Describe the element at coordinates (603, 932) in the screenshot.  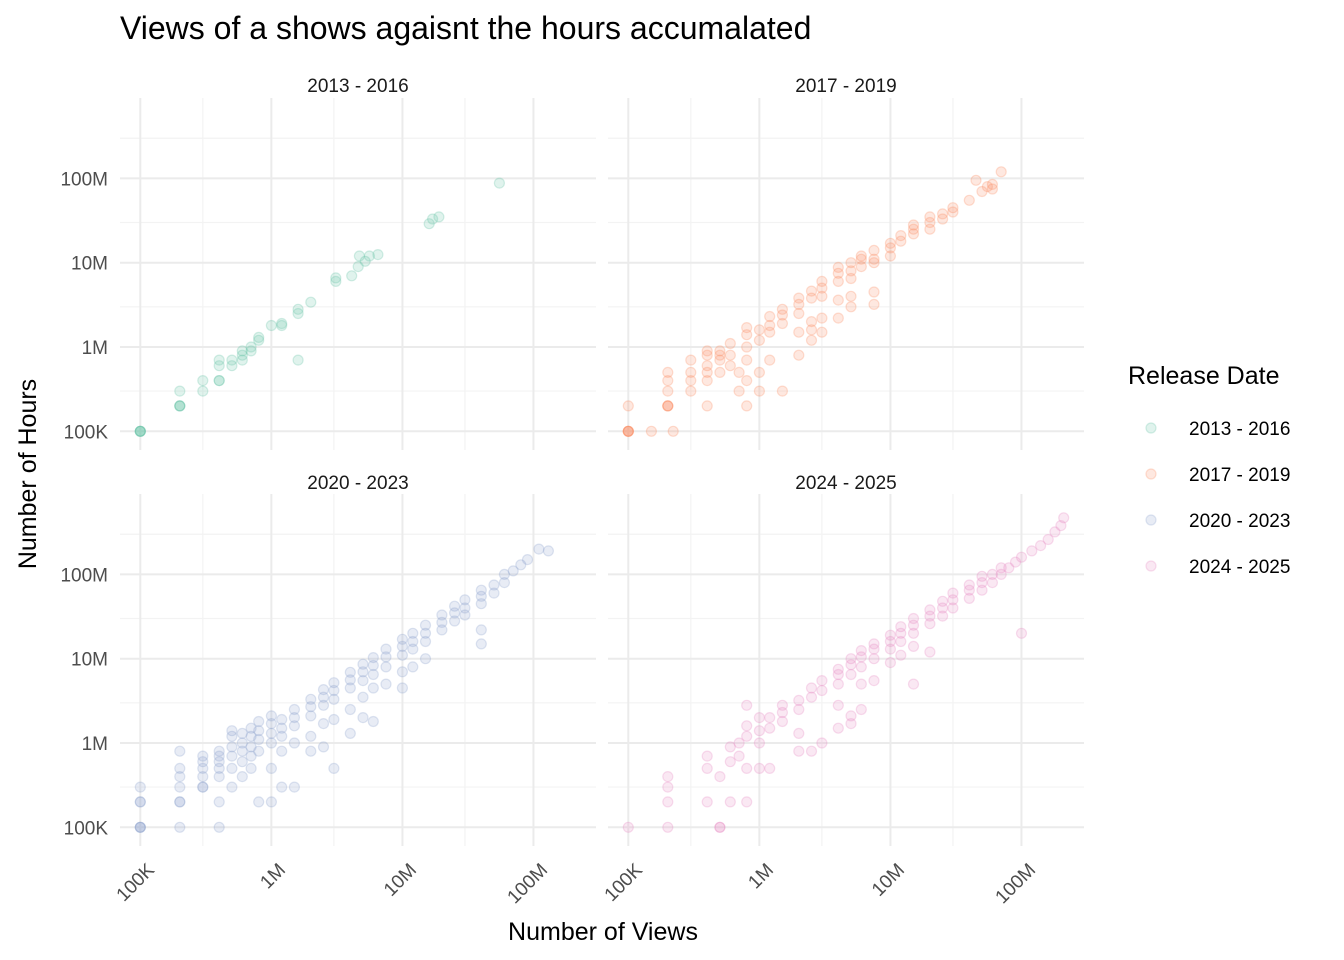
I see `x-axis-title: Number of Views` at that location.